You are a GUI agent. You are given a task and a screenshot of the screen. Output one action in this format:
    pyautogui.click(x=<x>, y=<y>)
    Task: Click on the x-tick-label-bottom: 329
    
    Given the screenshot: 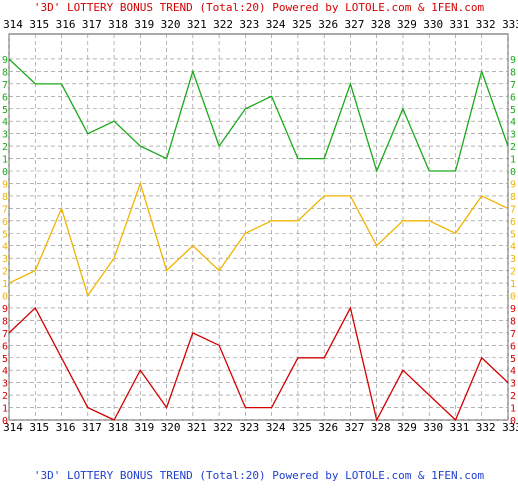 What is the action you would take?
    pyautogui.click(x=407, y=427)
    